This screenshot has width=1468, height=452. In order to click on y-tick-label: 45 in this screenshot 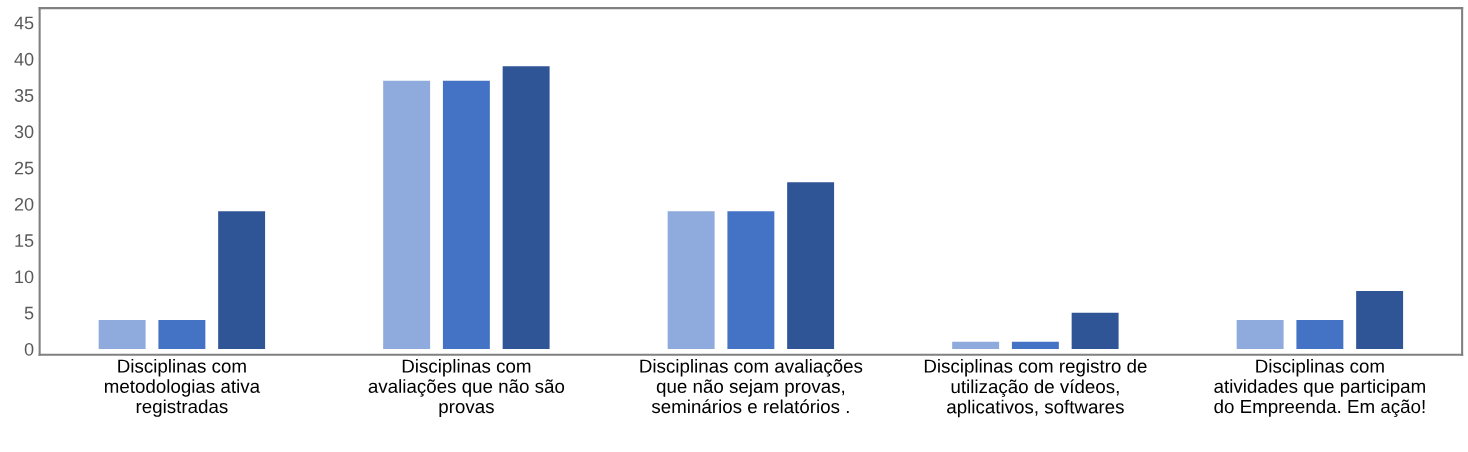, I will do `click(24, 23)`.